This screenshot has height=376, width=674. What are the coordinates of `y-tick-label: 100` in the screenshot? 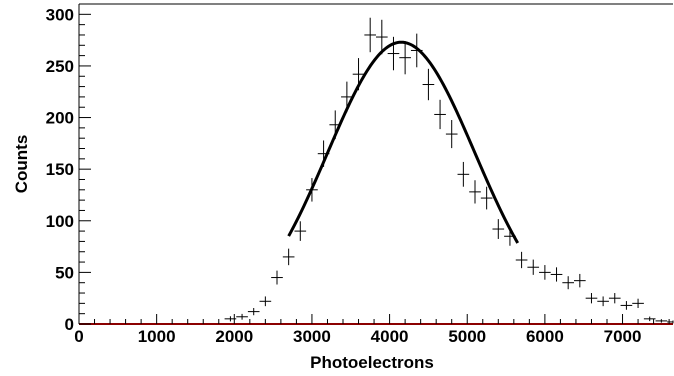 It's located at (60, 221).